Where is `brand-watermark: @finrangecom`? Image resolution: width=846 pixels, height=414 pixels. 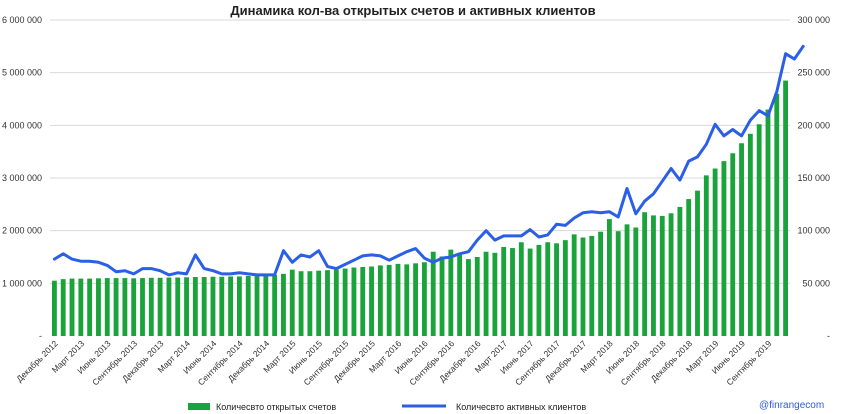 brand-watermark: @finrangecom is located at coordinates (791, 405).